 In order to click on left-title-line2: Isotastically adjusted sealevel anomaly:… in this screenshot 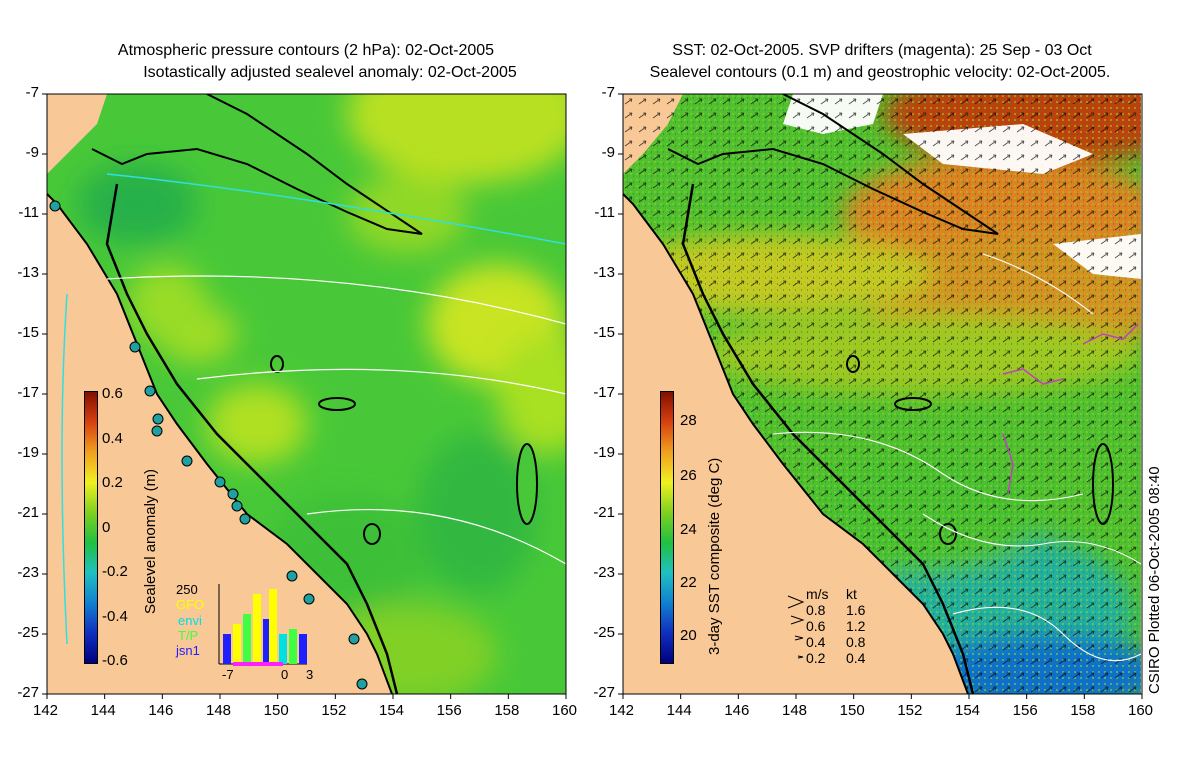, I will do `click(330, 72)`.